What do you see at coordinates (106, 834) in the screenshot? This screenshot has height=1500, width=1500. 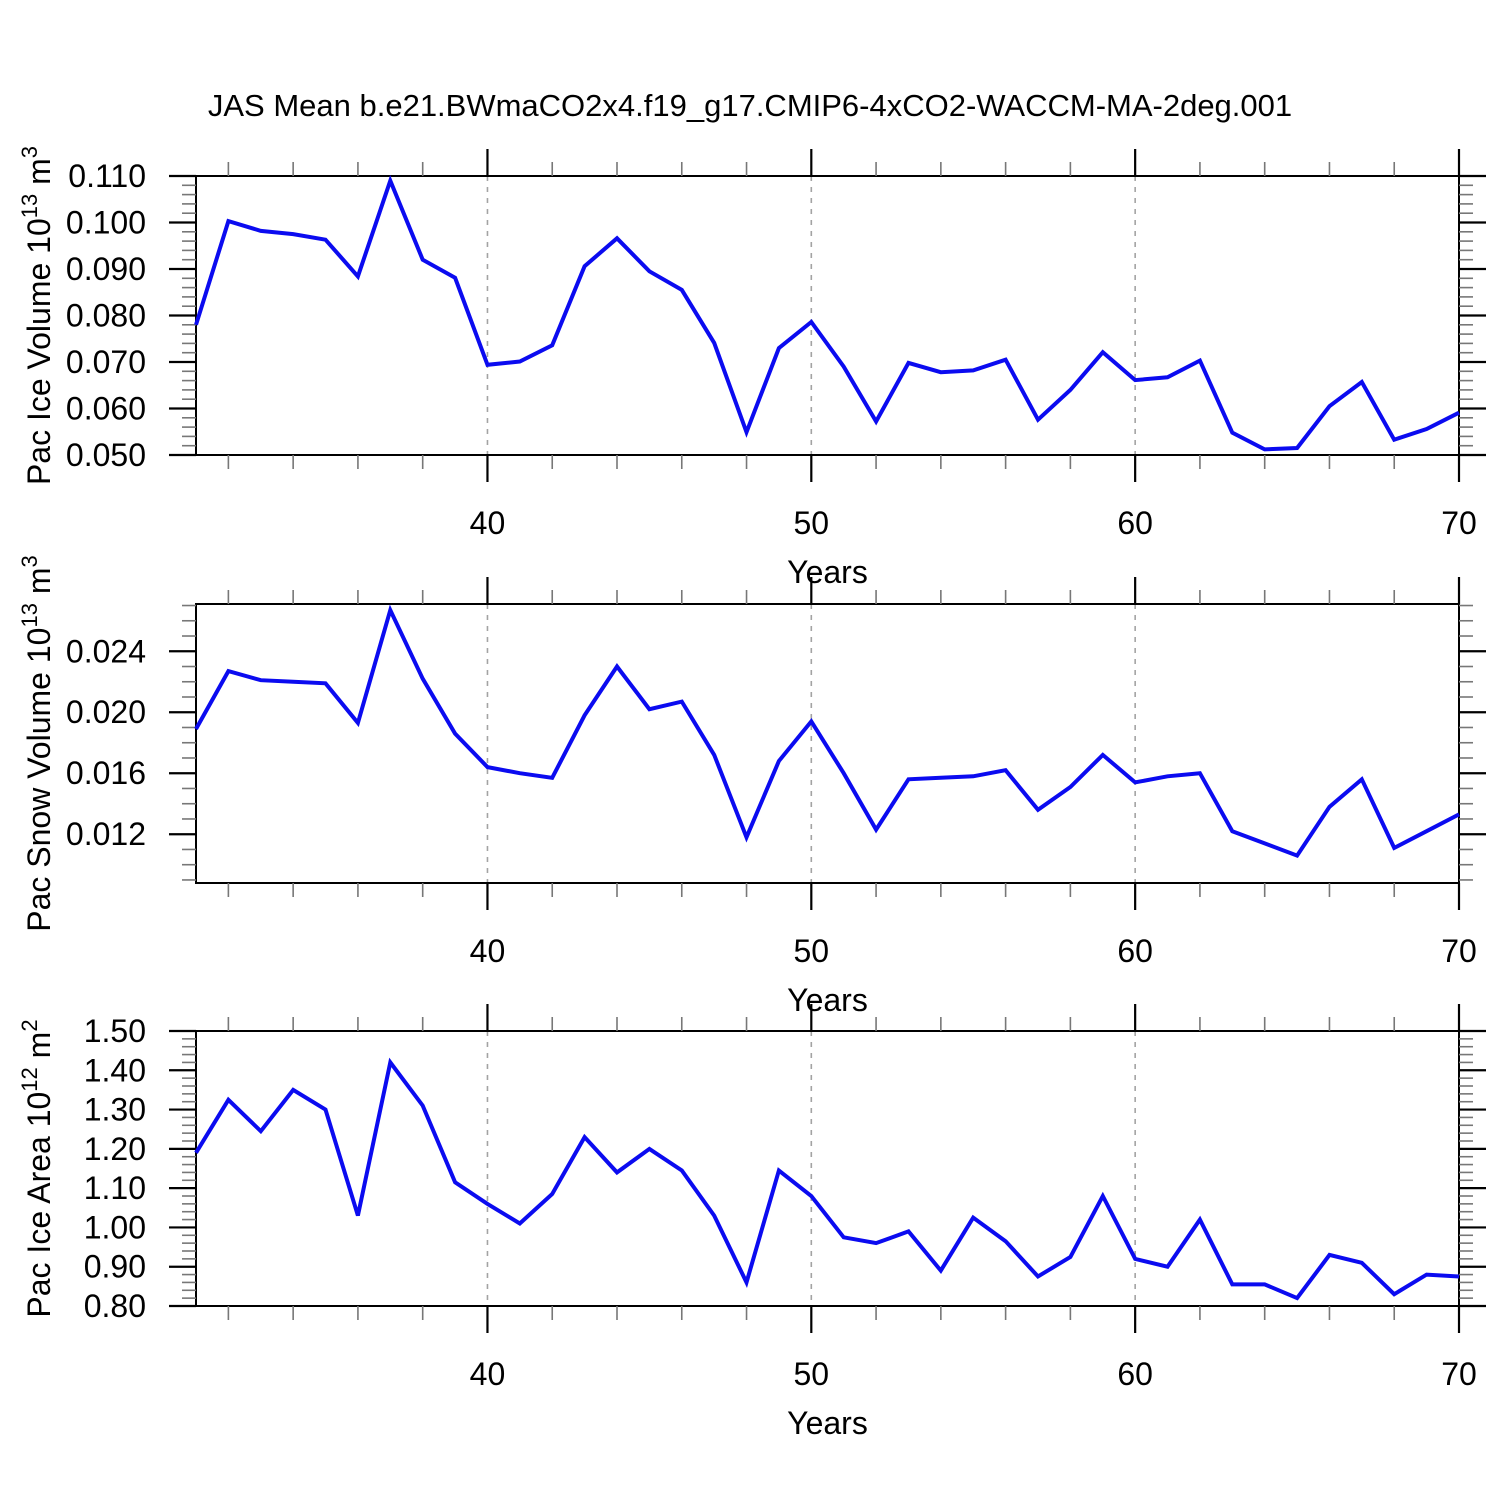 I see `y-tick-label: 0.012` at bounding box center [106, 834].